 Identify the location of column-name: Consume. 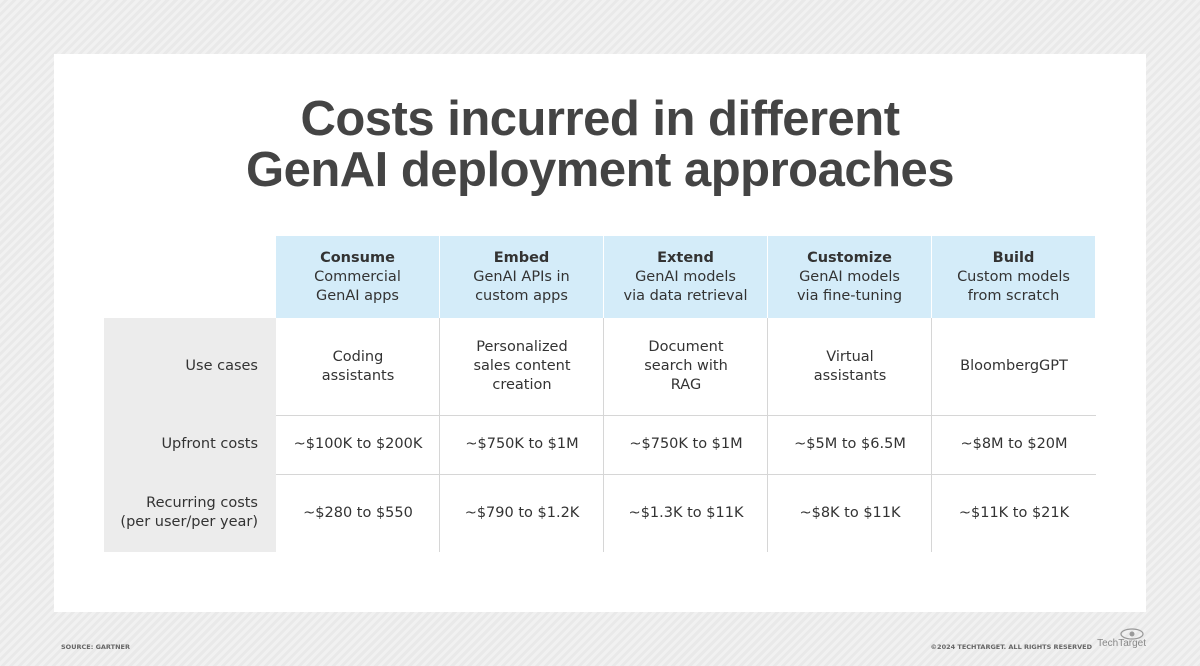
(357, 257).